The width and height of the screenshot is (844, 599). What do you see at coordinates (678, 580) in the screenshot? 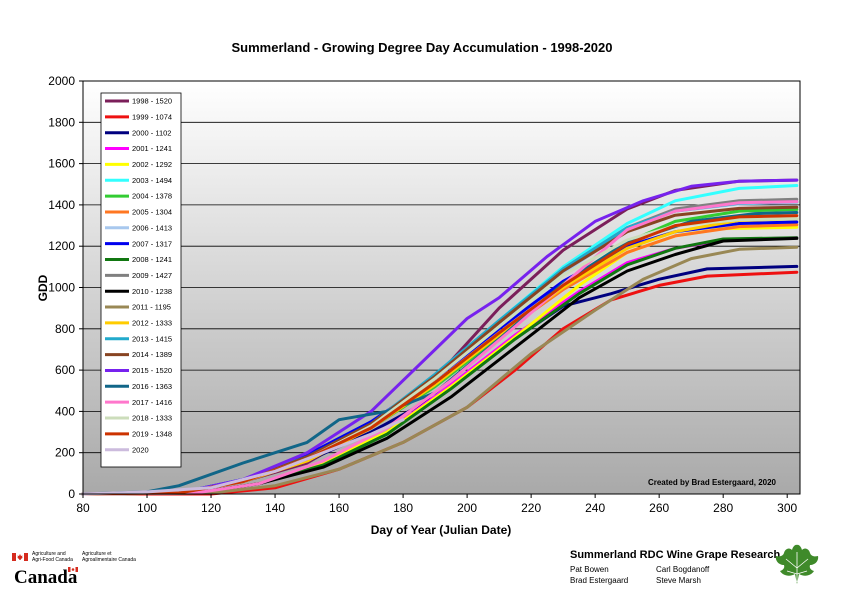
I see `person-name: Steve Marsh` at bounding box center [678, 580].